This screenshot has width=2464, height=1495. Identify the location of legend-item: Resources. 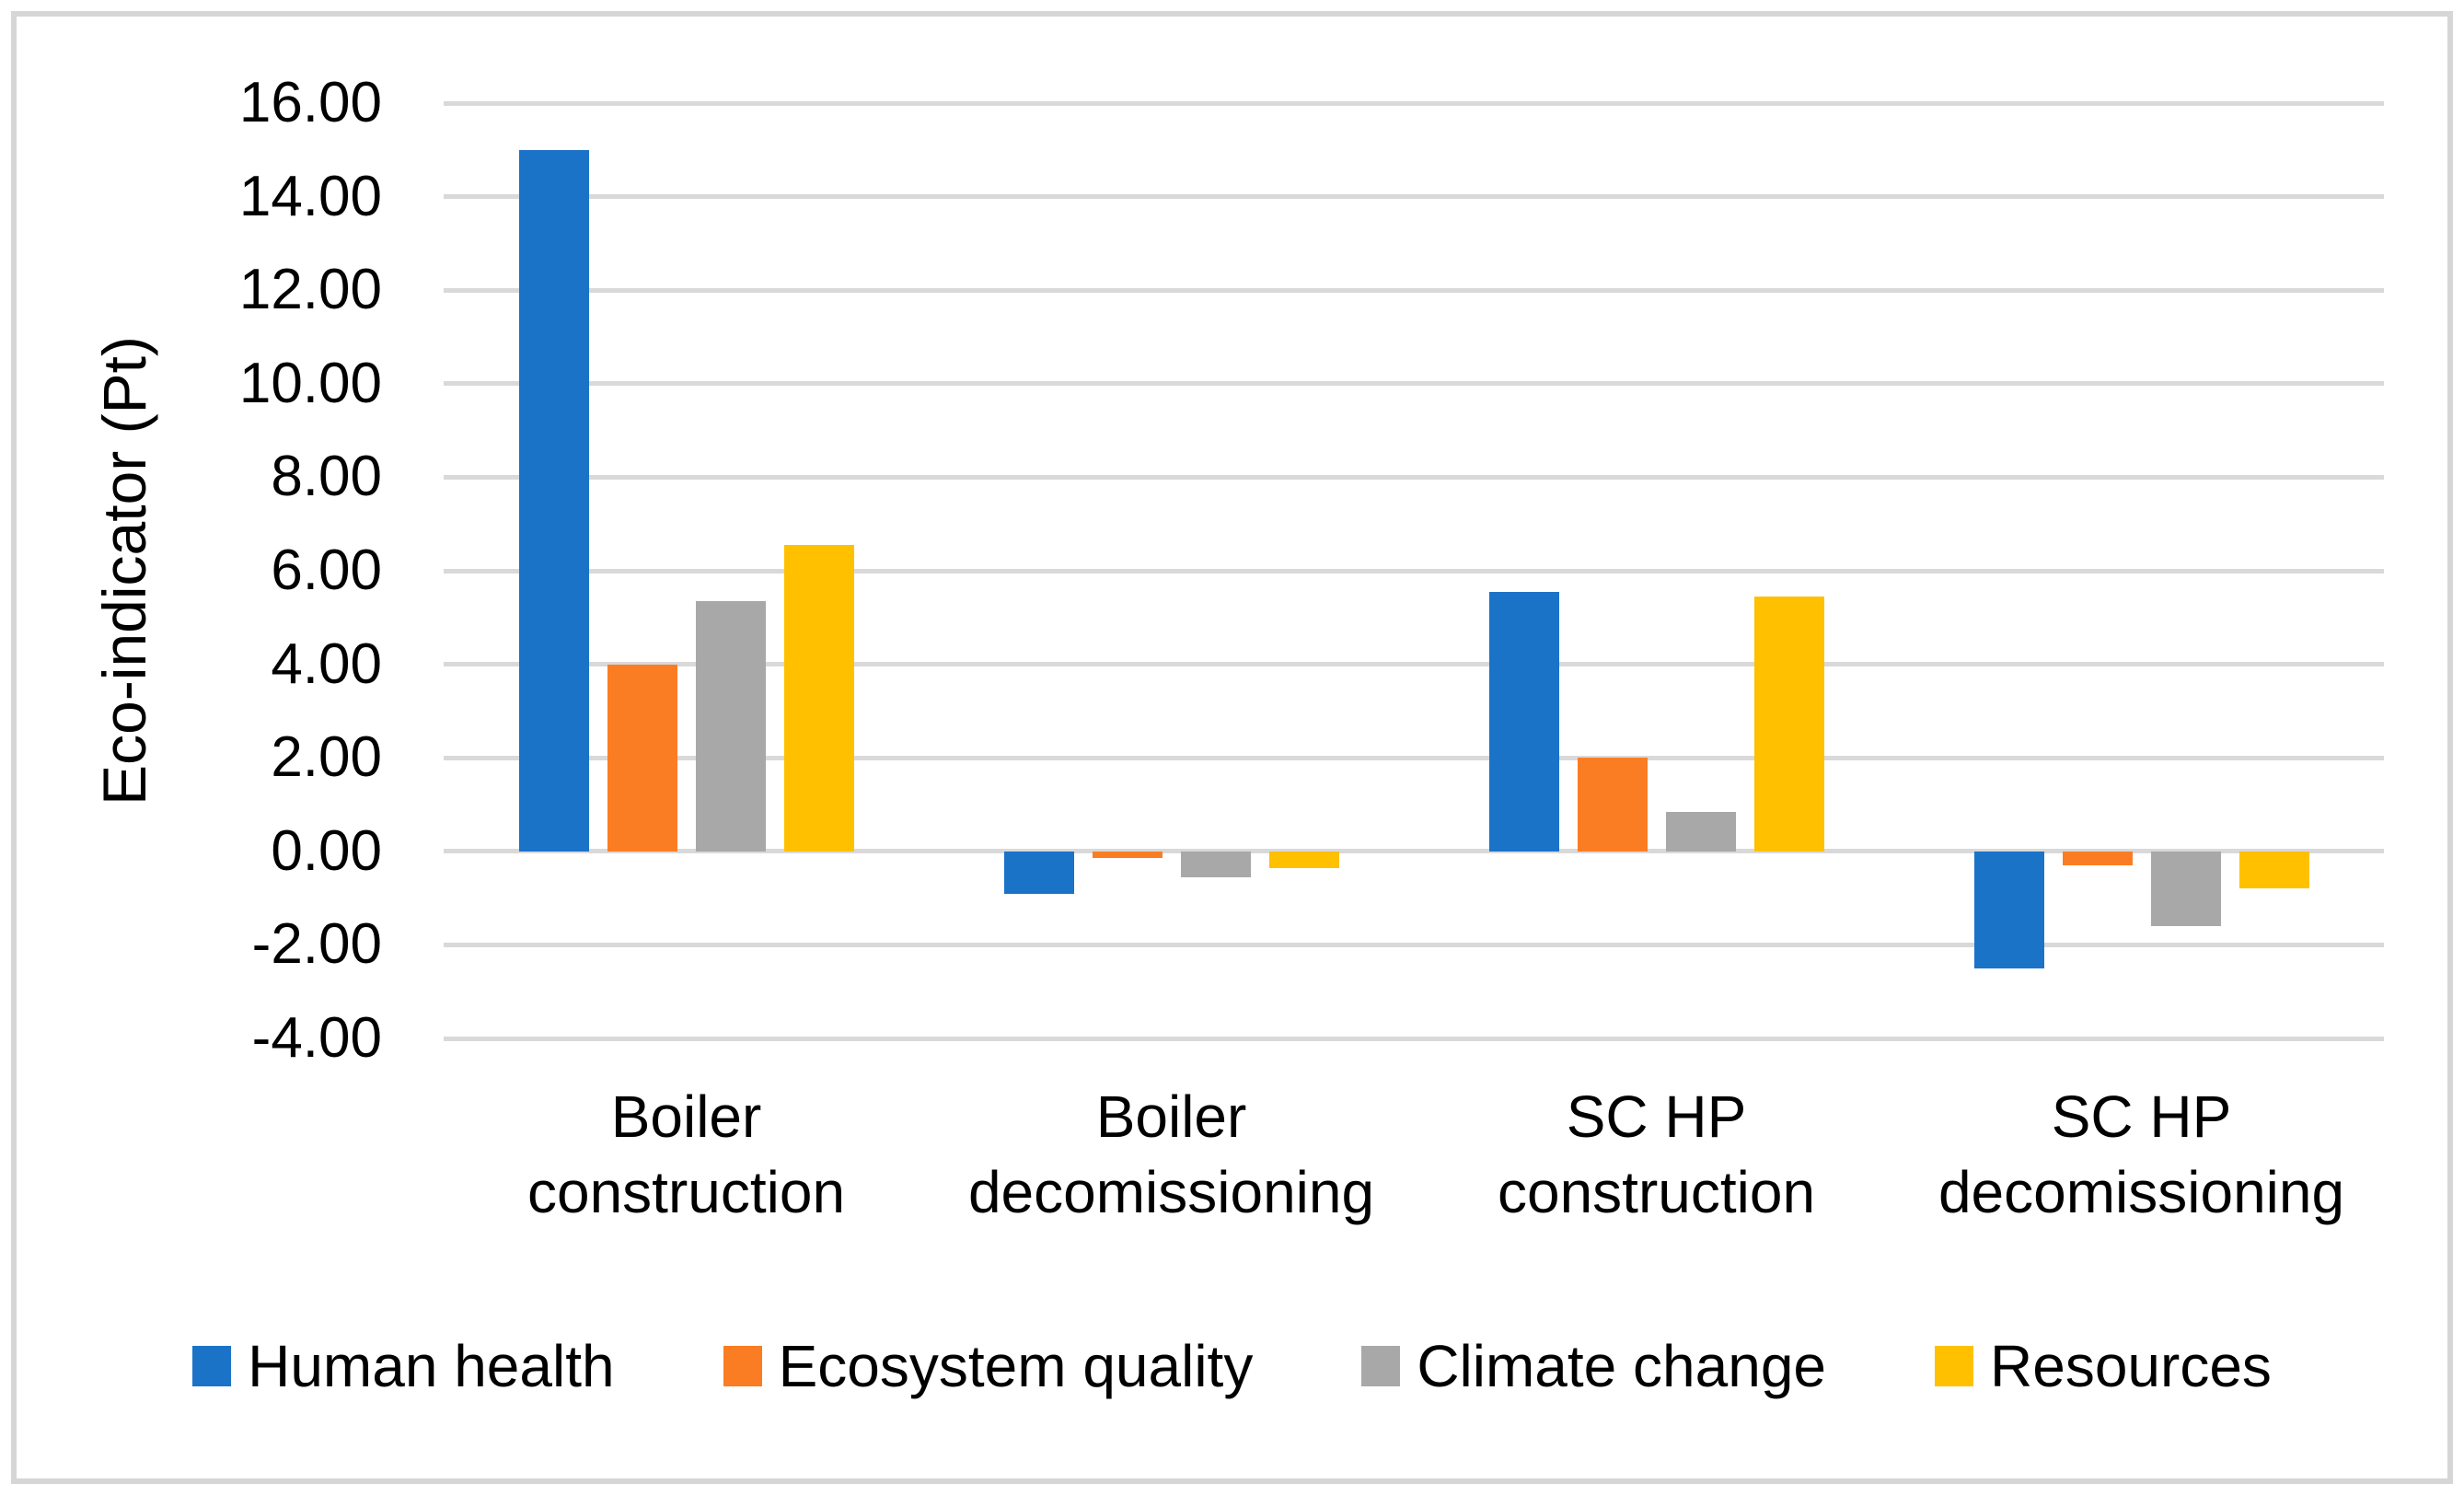
(2104, 1366).